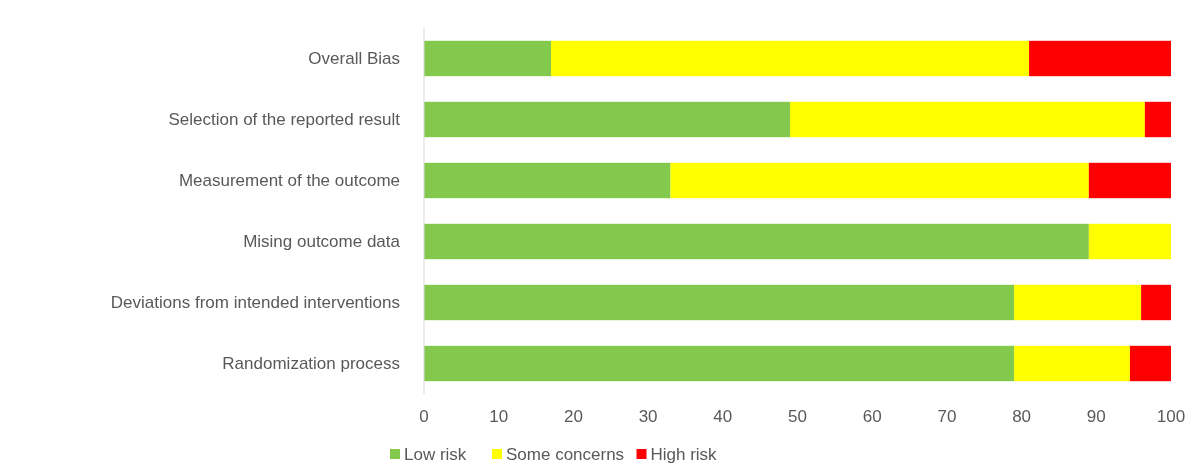 The image size is (1195, 474). Describe the element at coordinates (573, 416) in the screenshot. I see `x-tick-label: 20` at that location.